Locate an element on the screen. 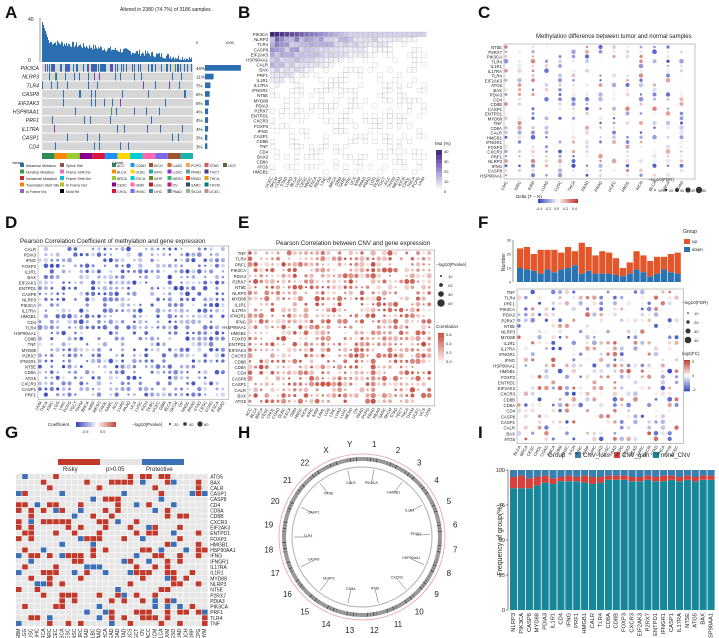  panel-i-category-label: CD8A is located at coordinates (609, 621).